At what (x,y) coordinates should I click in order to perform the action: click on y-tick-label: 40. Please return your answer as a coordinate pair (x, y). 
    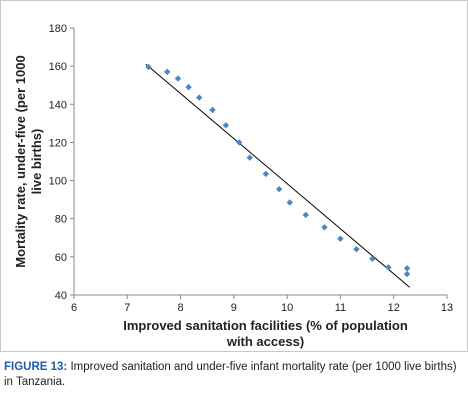
    Looking at the image, I should click on (61, 296).